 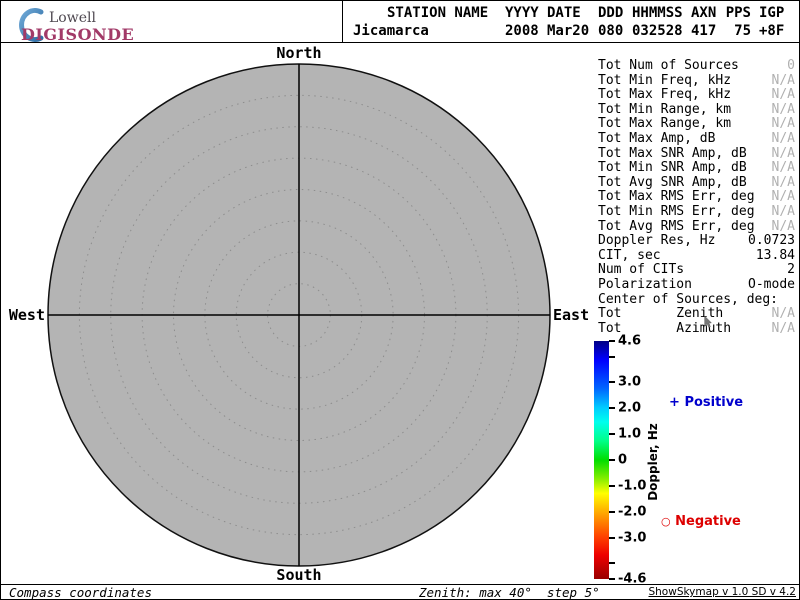 I want to click on stat-row: Tot Avg RMS Err, deg N/A, so click(x=696, y=226).